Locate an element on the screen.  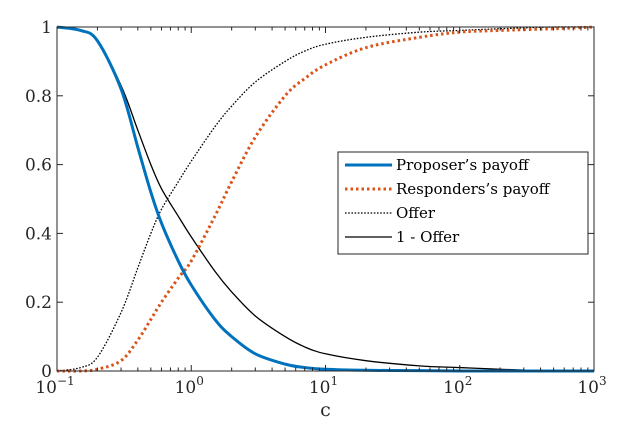
y-tick-label: 0.2 is located at coordinates (38, 303).